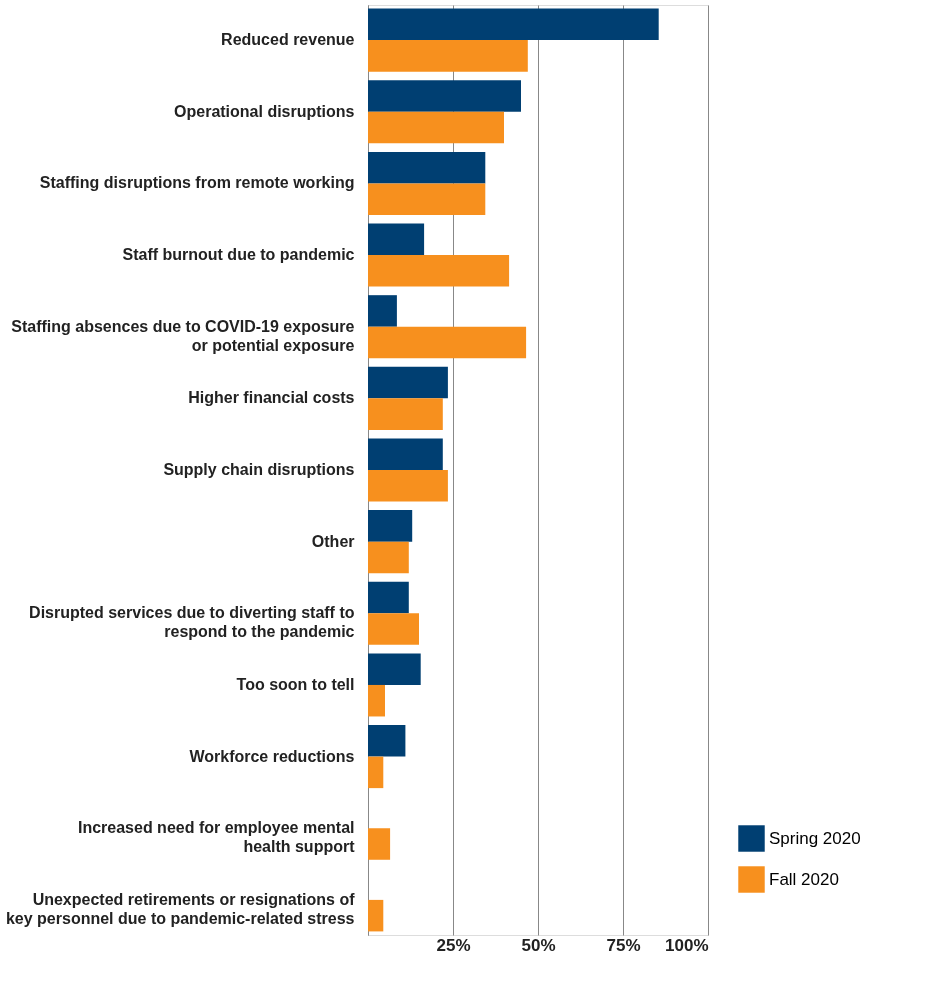 This screenshot has width=947, height=1004. What do you see at coordinates (815, 838) in the screenshot?
I see `legend-label: Spring 2020` at bounding box center [815, 838].